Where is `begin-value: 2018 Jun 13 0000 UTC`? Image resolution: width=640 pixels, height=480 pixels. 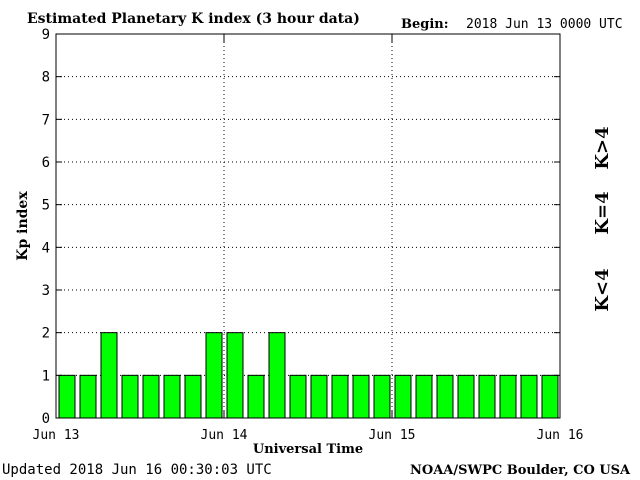
begin-value: 2018 Jun 13 0000 UTC is located at coordinates (544, 24).